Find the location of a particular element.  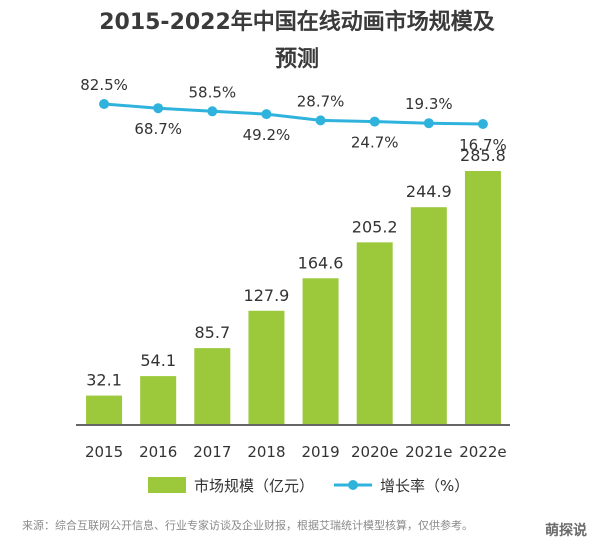

x-tick-label: 2021e is located at coordinates (428, 452).